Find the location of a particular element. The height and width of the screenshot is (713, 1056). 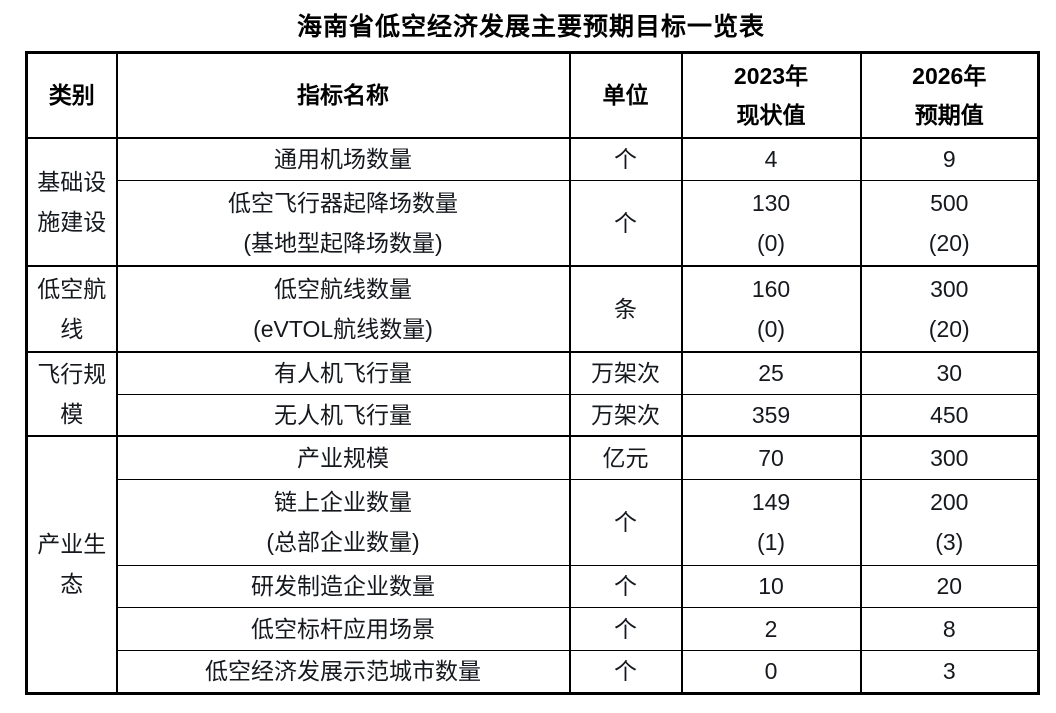

cell-line: 149 is located at coordinates (771, 502).